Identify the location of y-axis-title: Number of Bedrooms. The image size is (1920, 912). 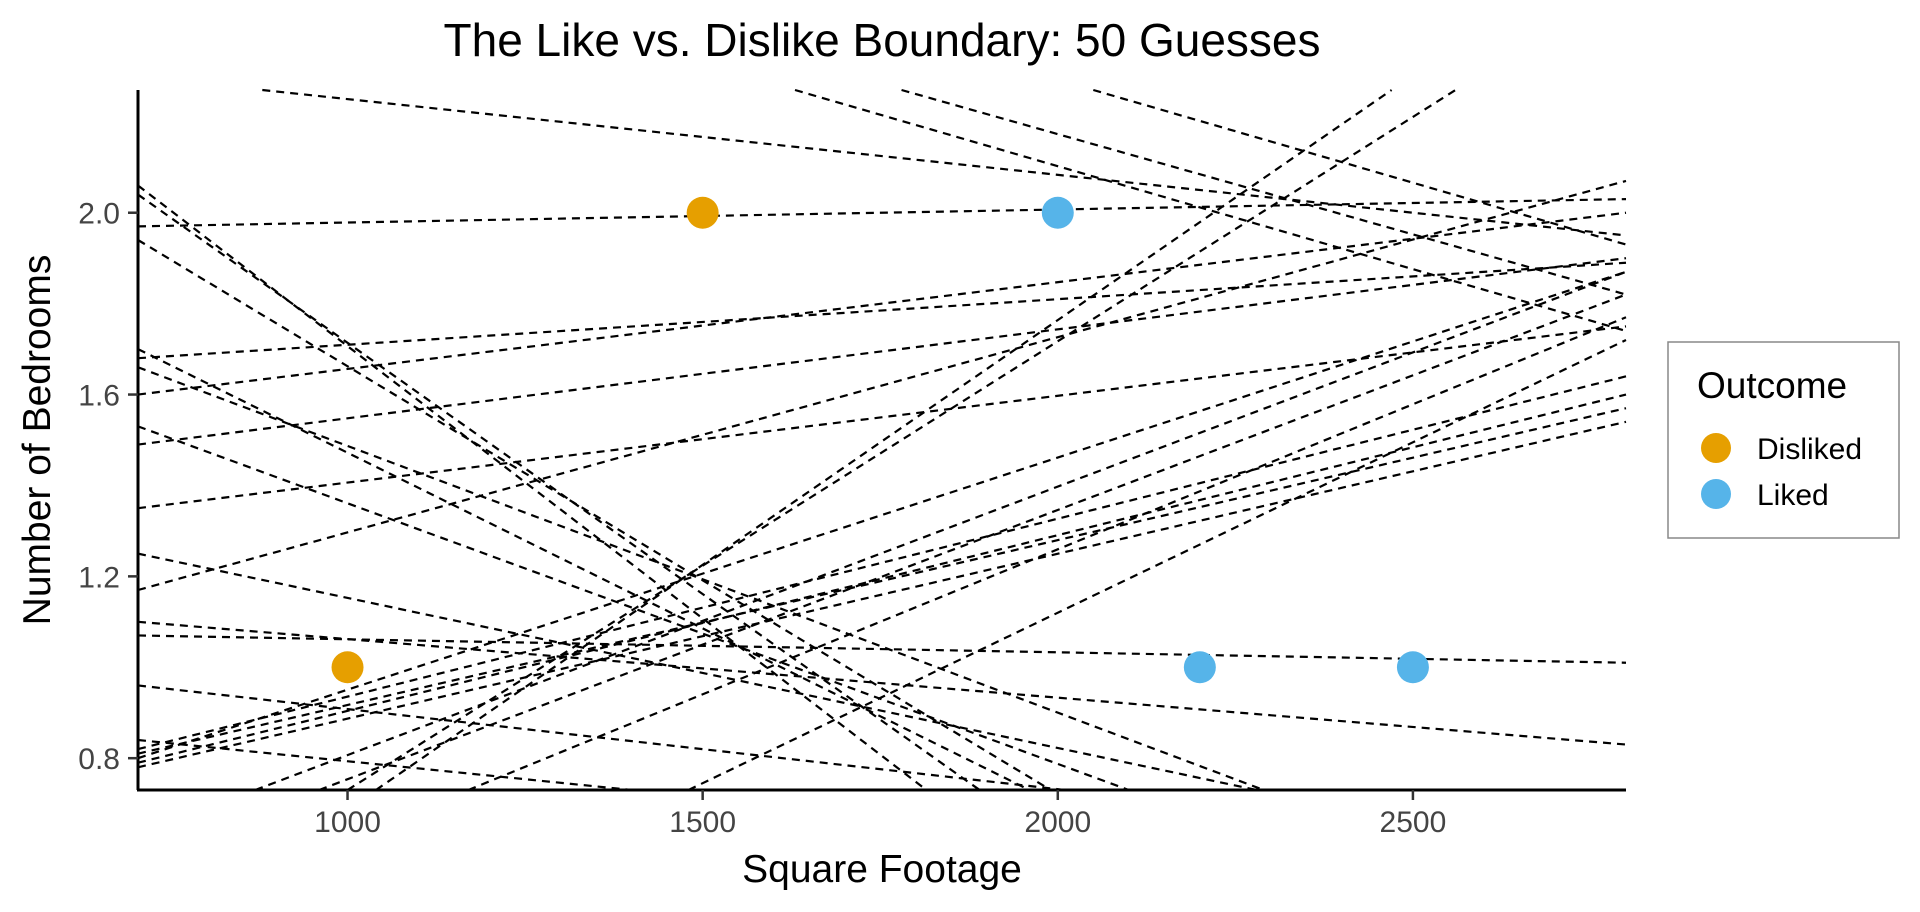
(37, 440).